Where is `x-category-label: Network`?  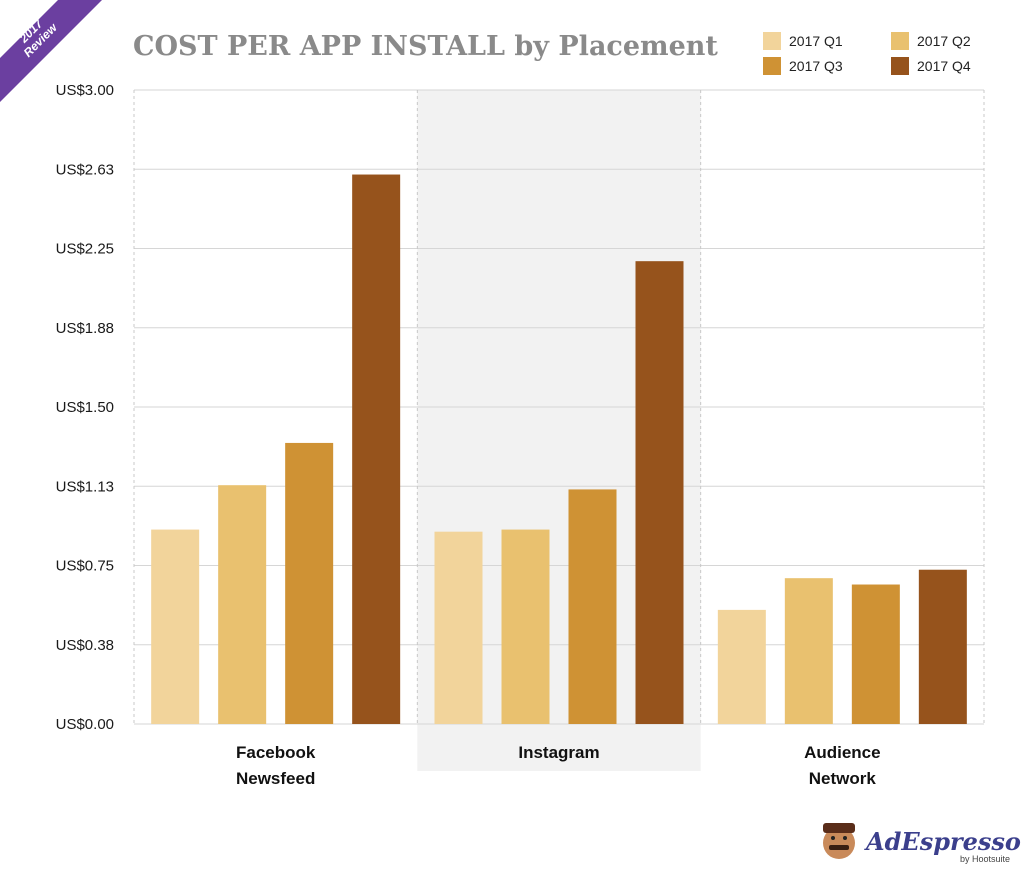
x-category-label: Network is located at coordinates (843, 778).